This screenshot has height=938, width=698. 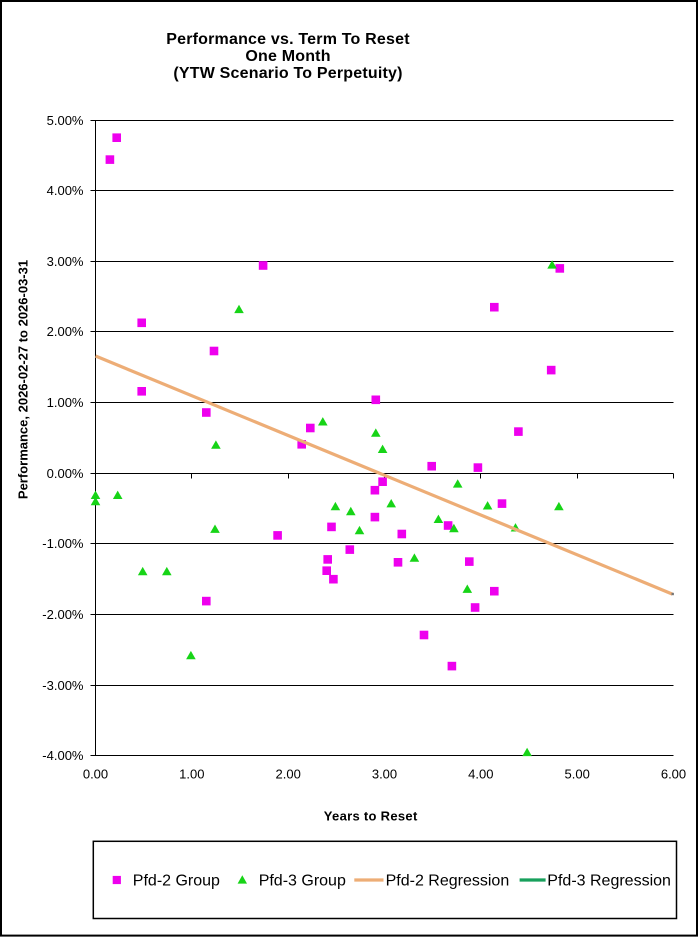 I want to click on svg-text: Pfd-2 Regression, so click(x=448, y=881).